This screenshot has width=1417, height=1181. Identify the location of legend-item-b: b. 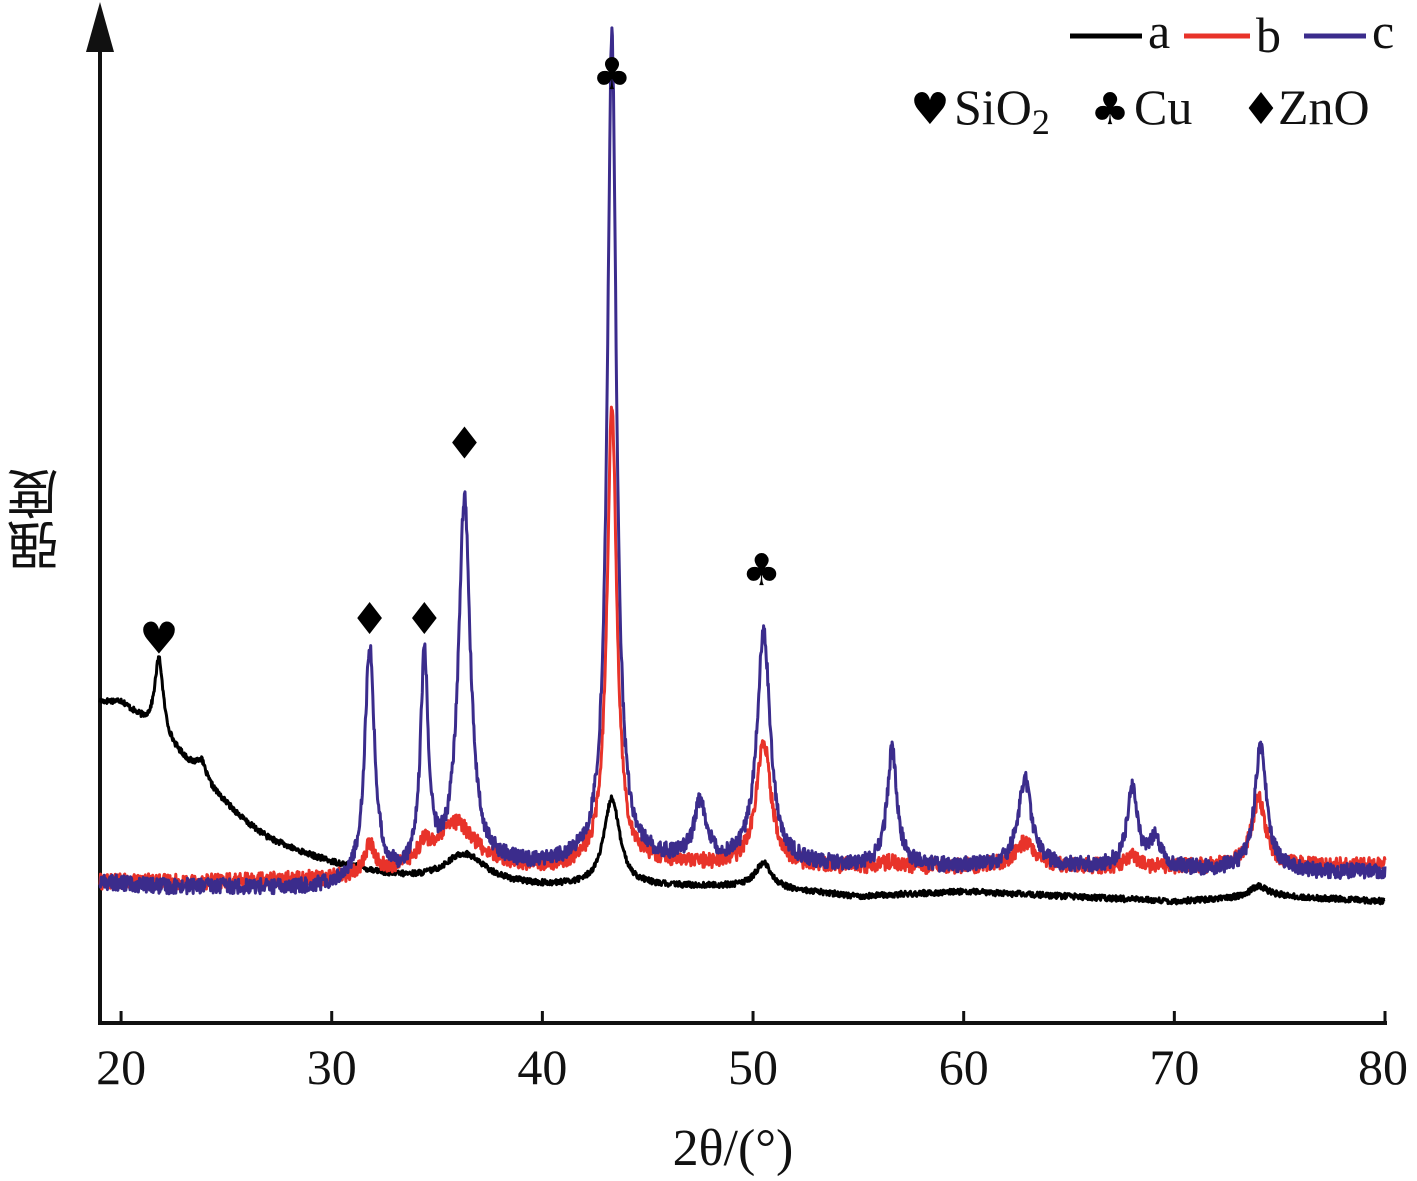
(1232, 35).